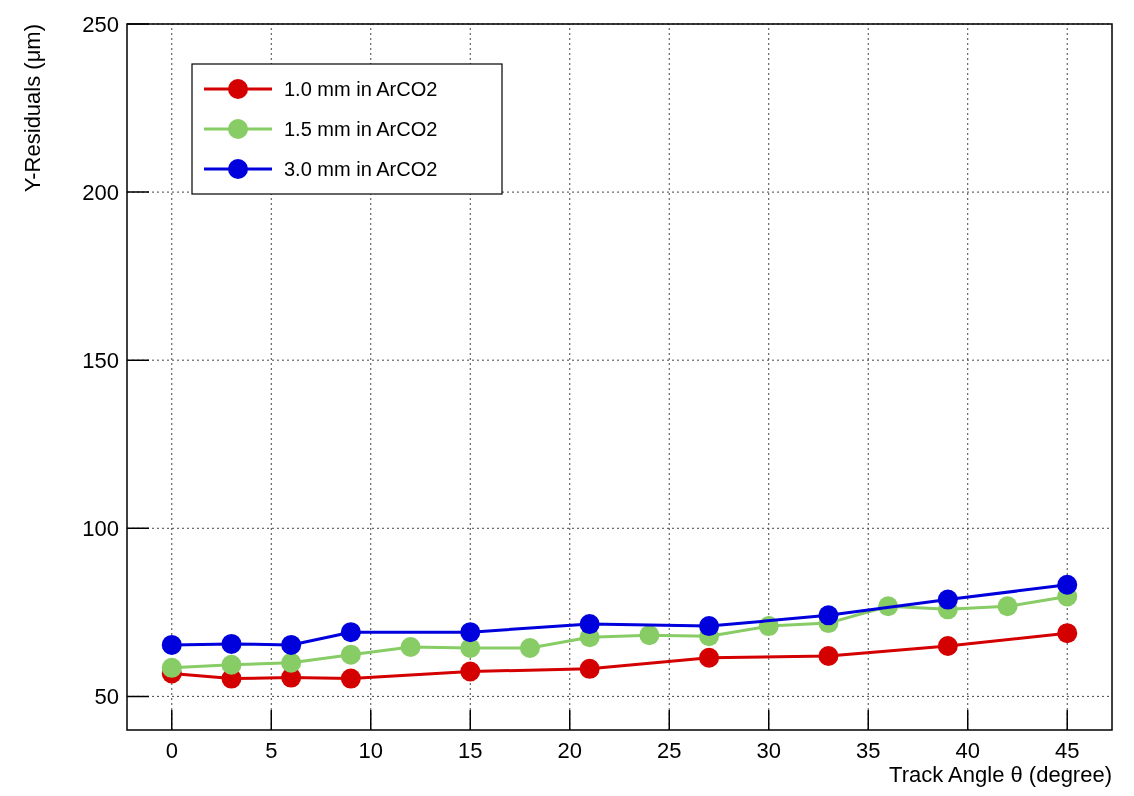  I want to click on x-tick-label: 30, so click(768, 750).